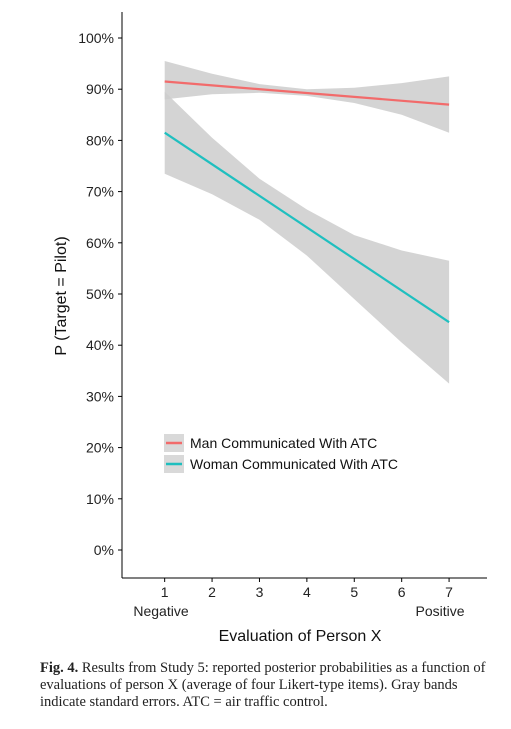  What do you see at coordinates (61, 295) in the screenshot?
I see `y-axis-title: P (Target = Pilot)` at bounding box center [61, 295].